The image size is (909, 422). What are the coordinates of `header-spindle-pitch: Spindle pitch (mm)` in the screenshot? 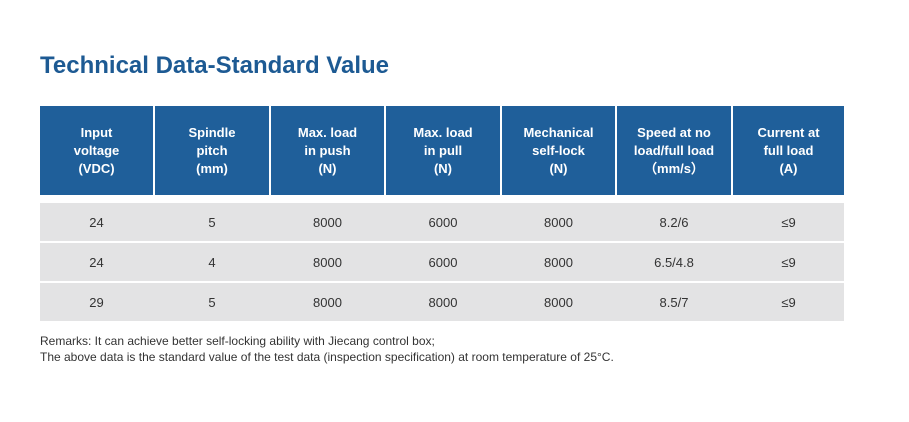 It's located at (212, 150).